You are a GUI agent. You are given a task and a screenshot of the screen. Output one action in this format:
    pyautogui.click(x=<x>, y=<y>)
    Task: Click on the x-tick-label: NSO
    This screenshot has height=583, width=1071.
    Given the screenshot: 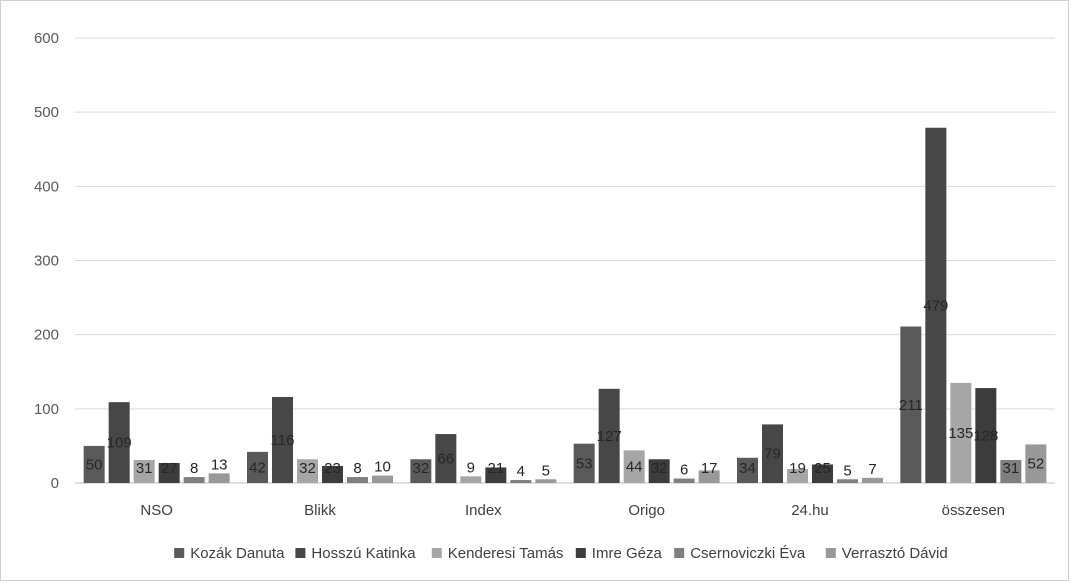 What is the action you would take?
    pyautogui.click(x=156, y=510)
    